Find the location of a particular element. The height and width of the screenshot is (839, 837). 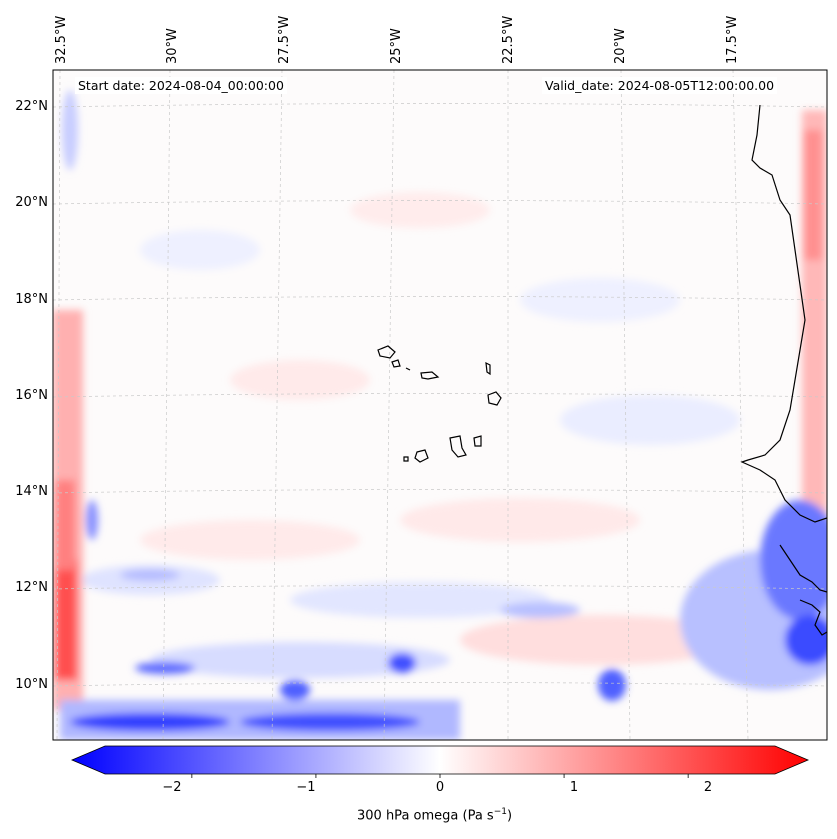

colorbar-tick-label: −2 is located at coordinates (172, 787).